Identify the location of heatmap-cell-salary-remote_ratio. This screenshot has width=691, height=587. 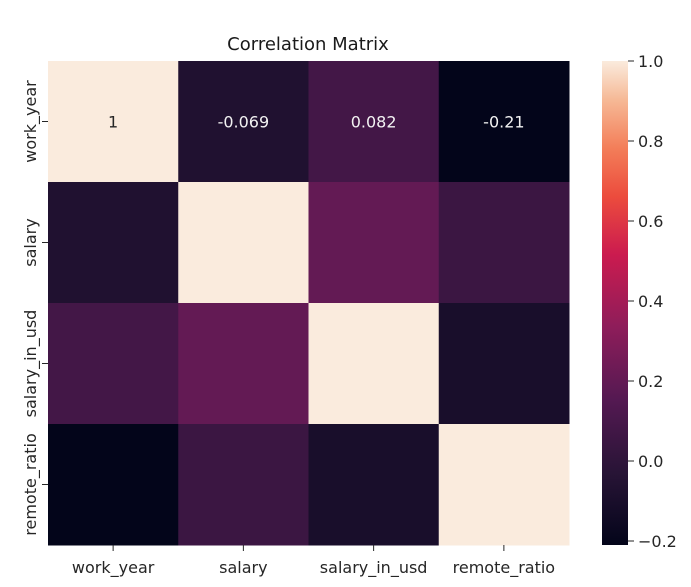
(504, 243).